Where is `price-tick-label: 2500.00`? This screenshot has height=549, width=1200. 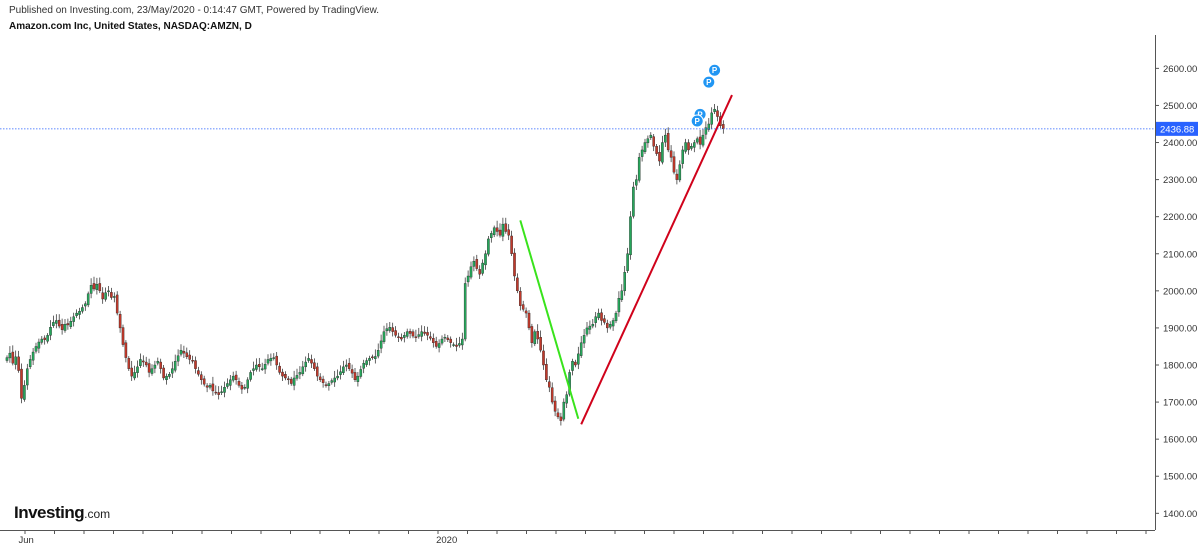
price-tick-label: 2500.00 is located at coordinates (1180, 106).